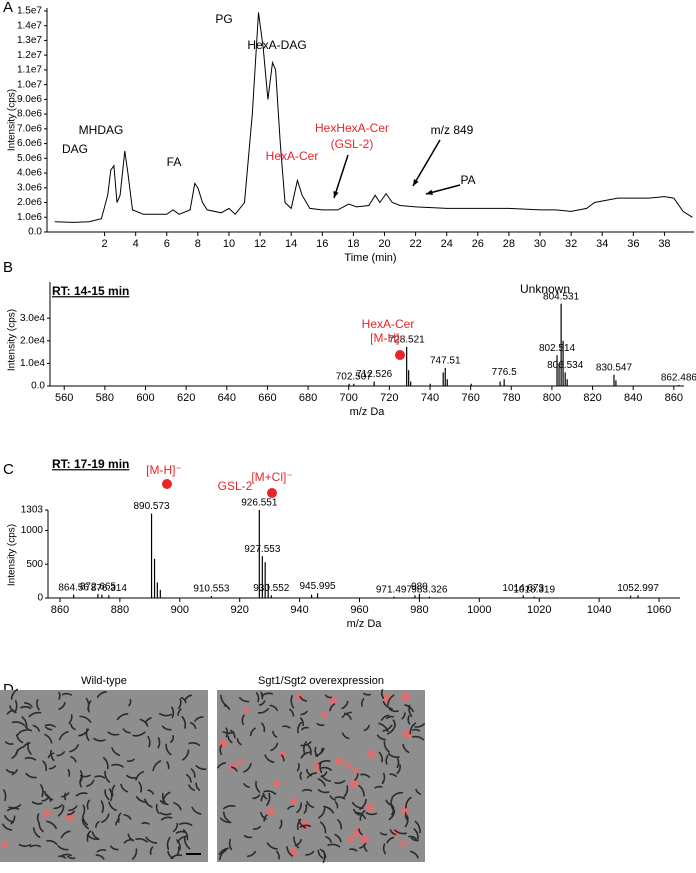 This screenshot has width=696, height=873. What do you see at coordinates (101, 130) in the screenshot?
I see `annotation: MHDAG` at bounding box center [101, 130].